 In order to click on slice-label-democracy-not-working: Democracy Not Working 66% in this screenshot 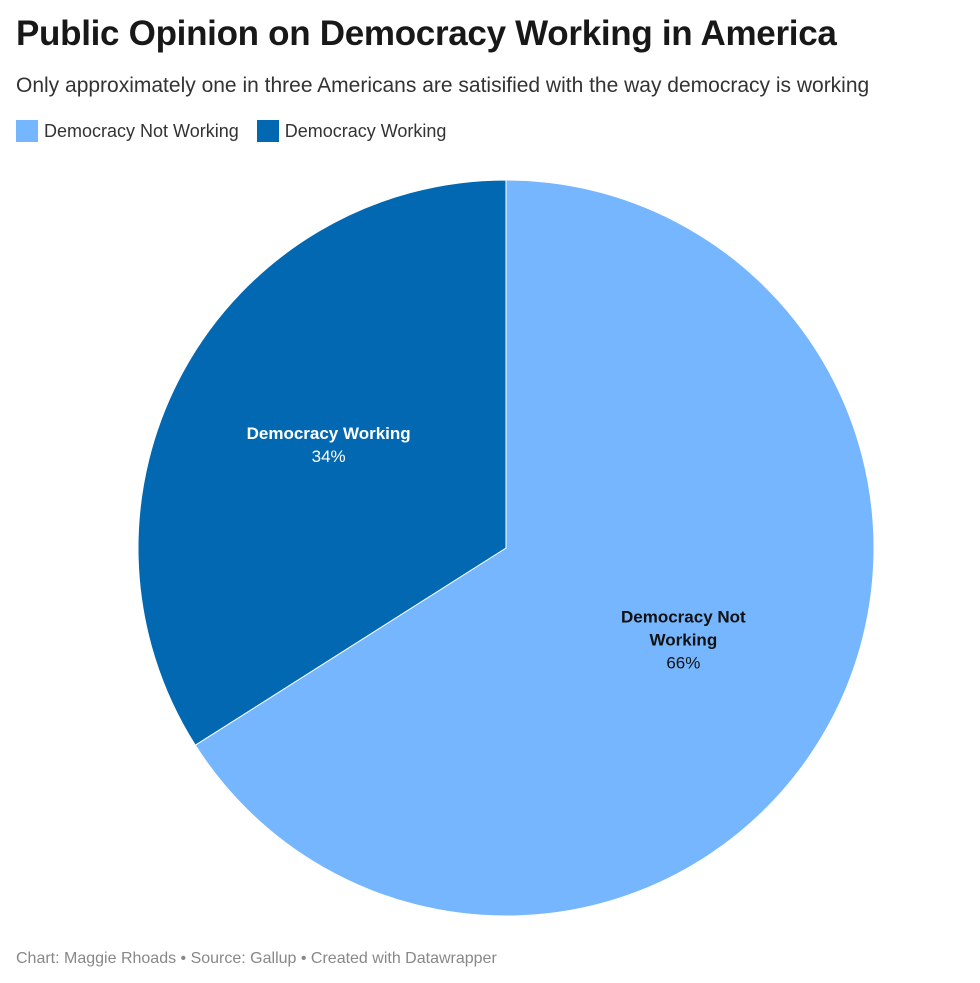, I will do `click(683, 640)`.